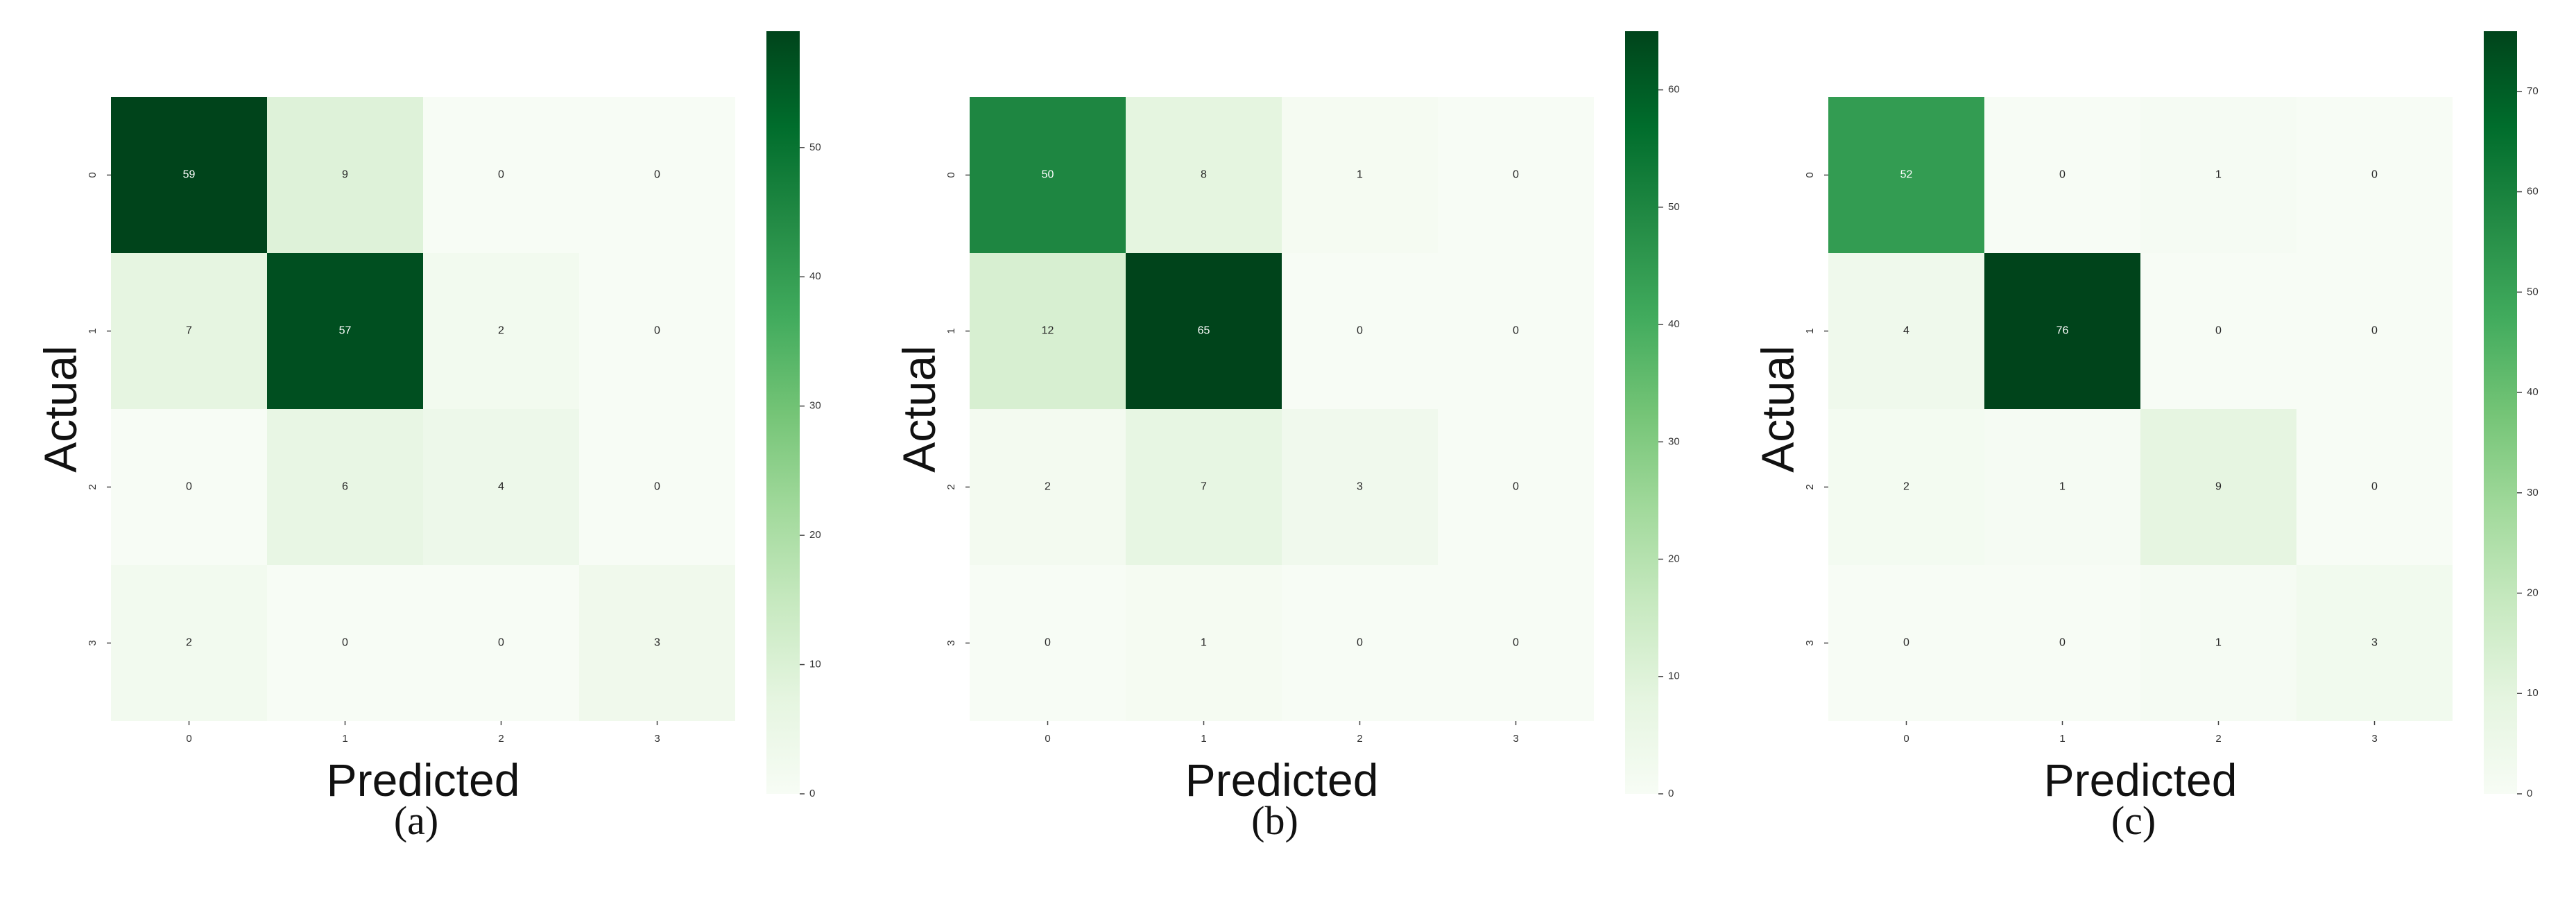 This screenshot has width=2576, height=911. I want to click on cell-value-label: 57, so click(345, 331).